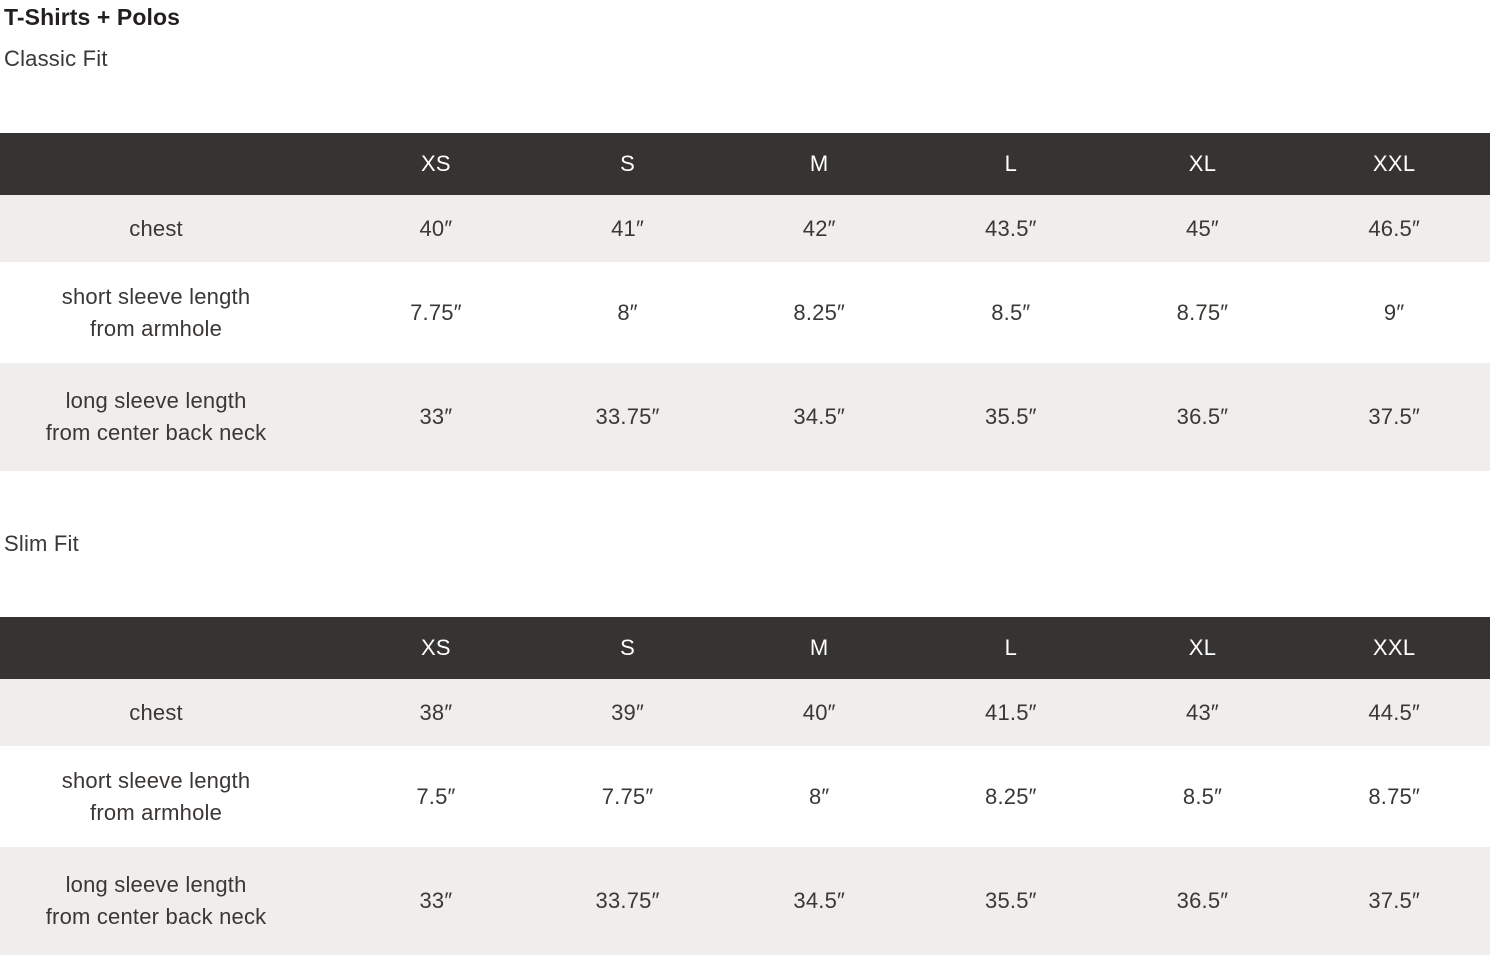  Describe the element at coordinates (436, 796) in the screenshot. I see `cell-short-sleeve-xs: 7.5″` at that location.